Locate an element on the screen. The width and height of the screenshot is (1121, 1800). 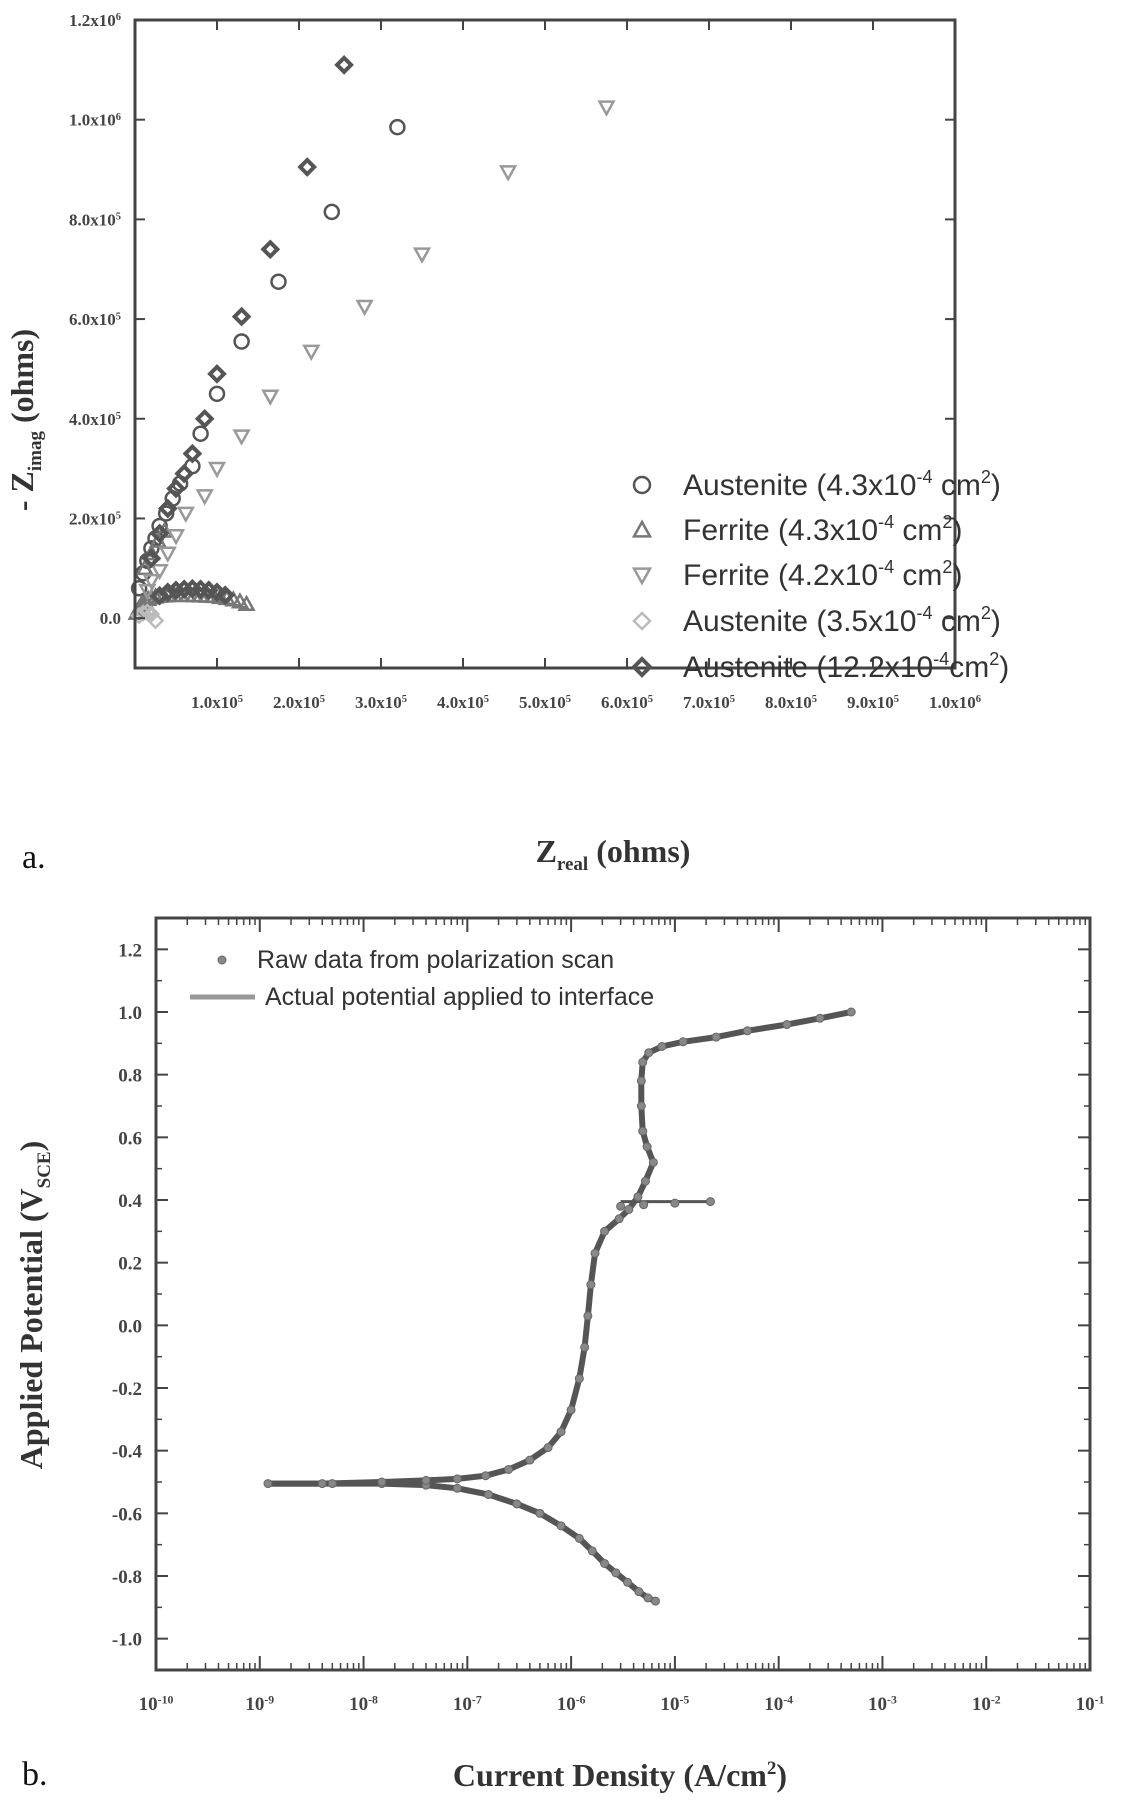
legend-entry-2: Ferrite (4.2x10-4 cm2) is located at coordinates (822, 574).